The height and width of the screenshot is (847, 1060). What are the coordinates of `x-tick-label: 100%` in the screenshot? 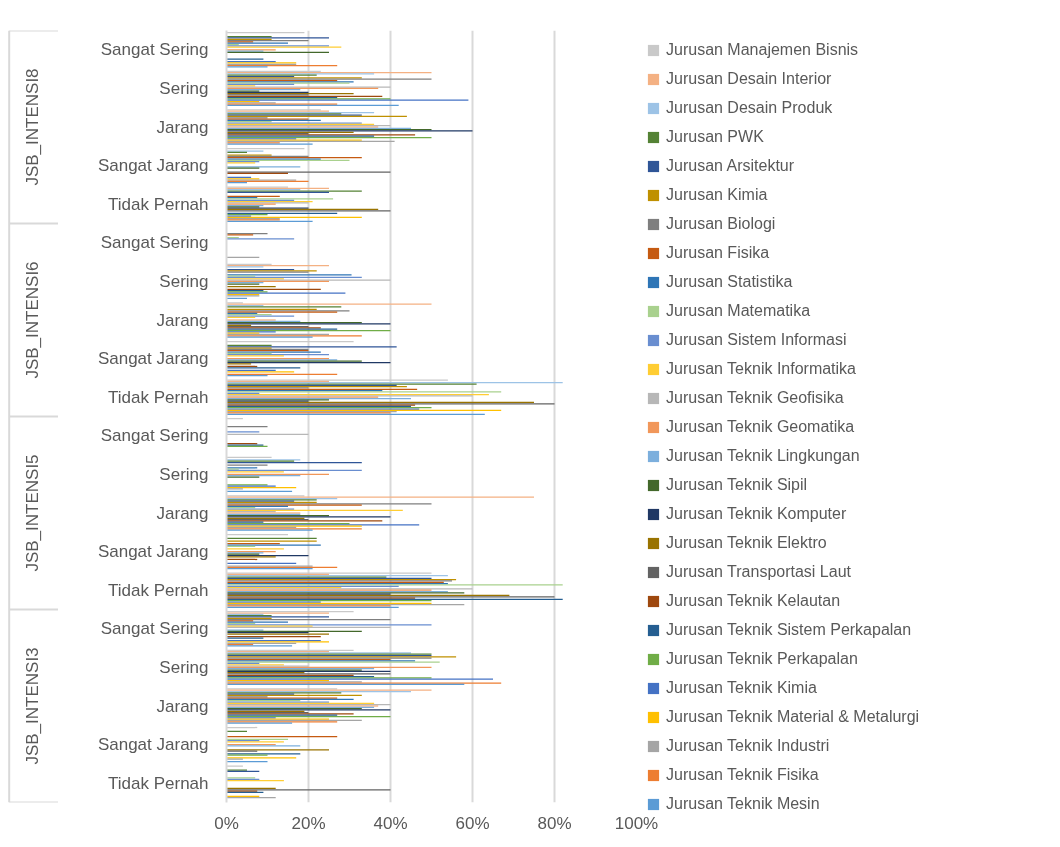 It's located at (636, 823).